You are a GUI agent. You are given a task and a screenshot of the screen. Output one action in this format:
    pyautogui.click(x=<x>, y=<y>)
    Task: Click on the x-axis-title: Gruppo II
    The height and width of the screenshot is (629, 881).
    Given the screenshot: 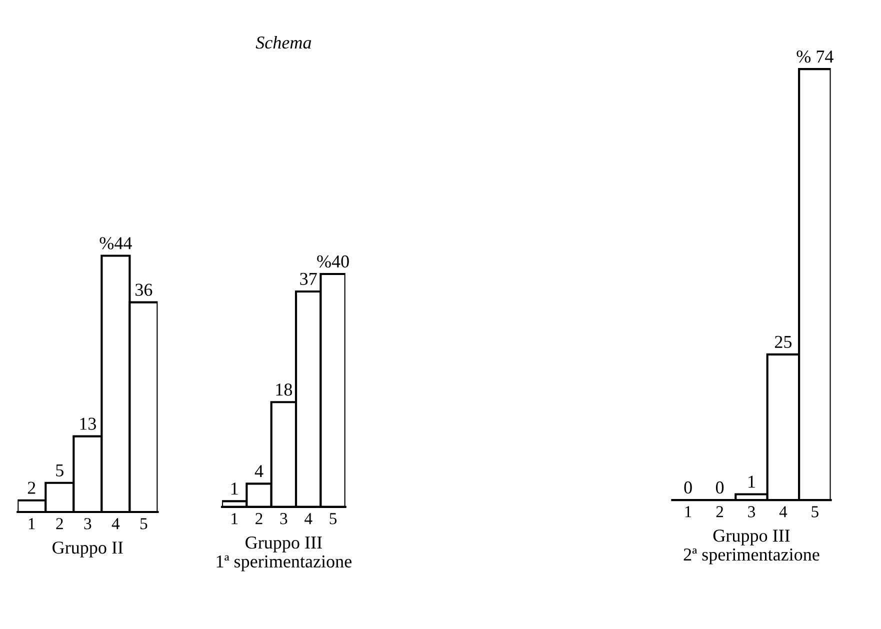 What is the action you would take?
    pyautogui.click(x=87, y=550)
    